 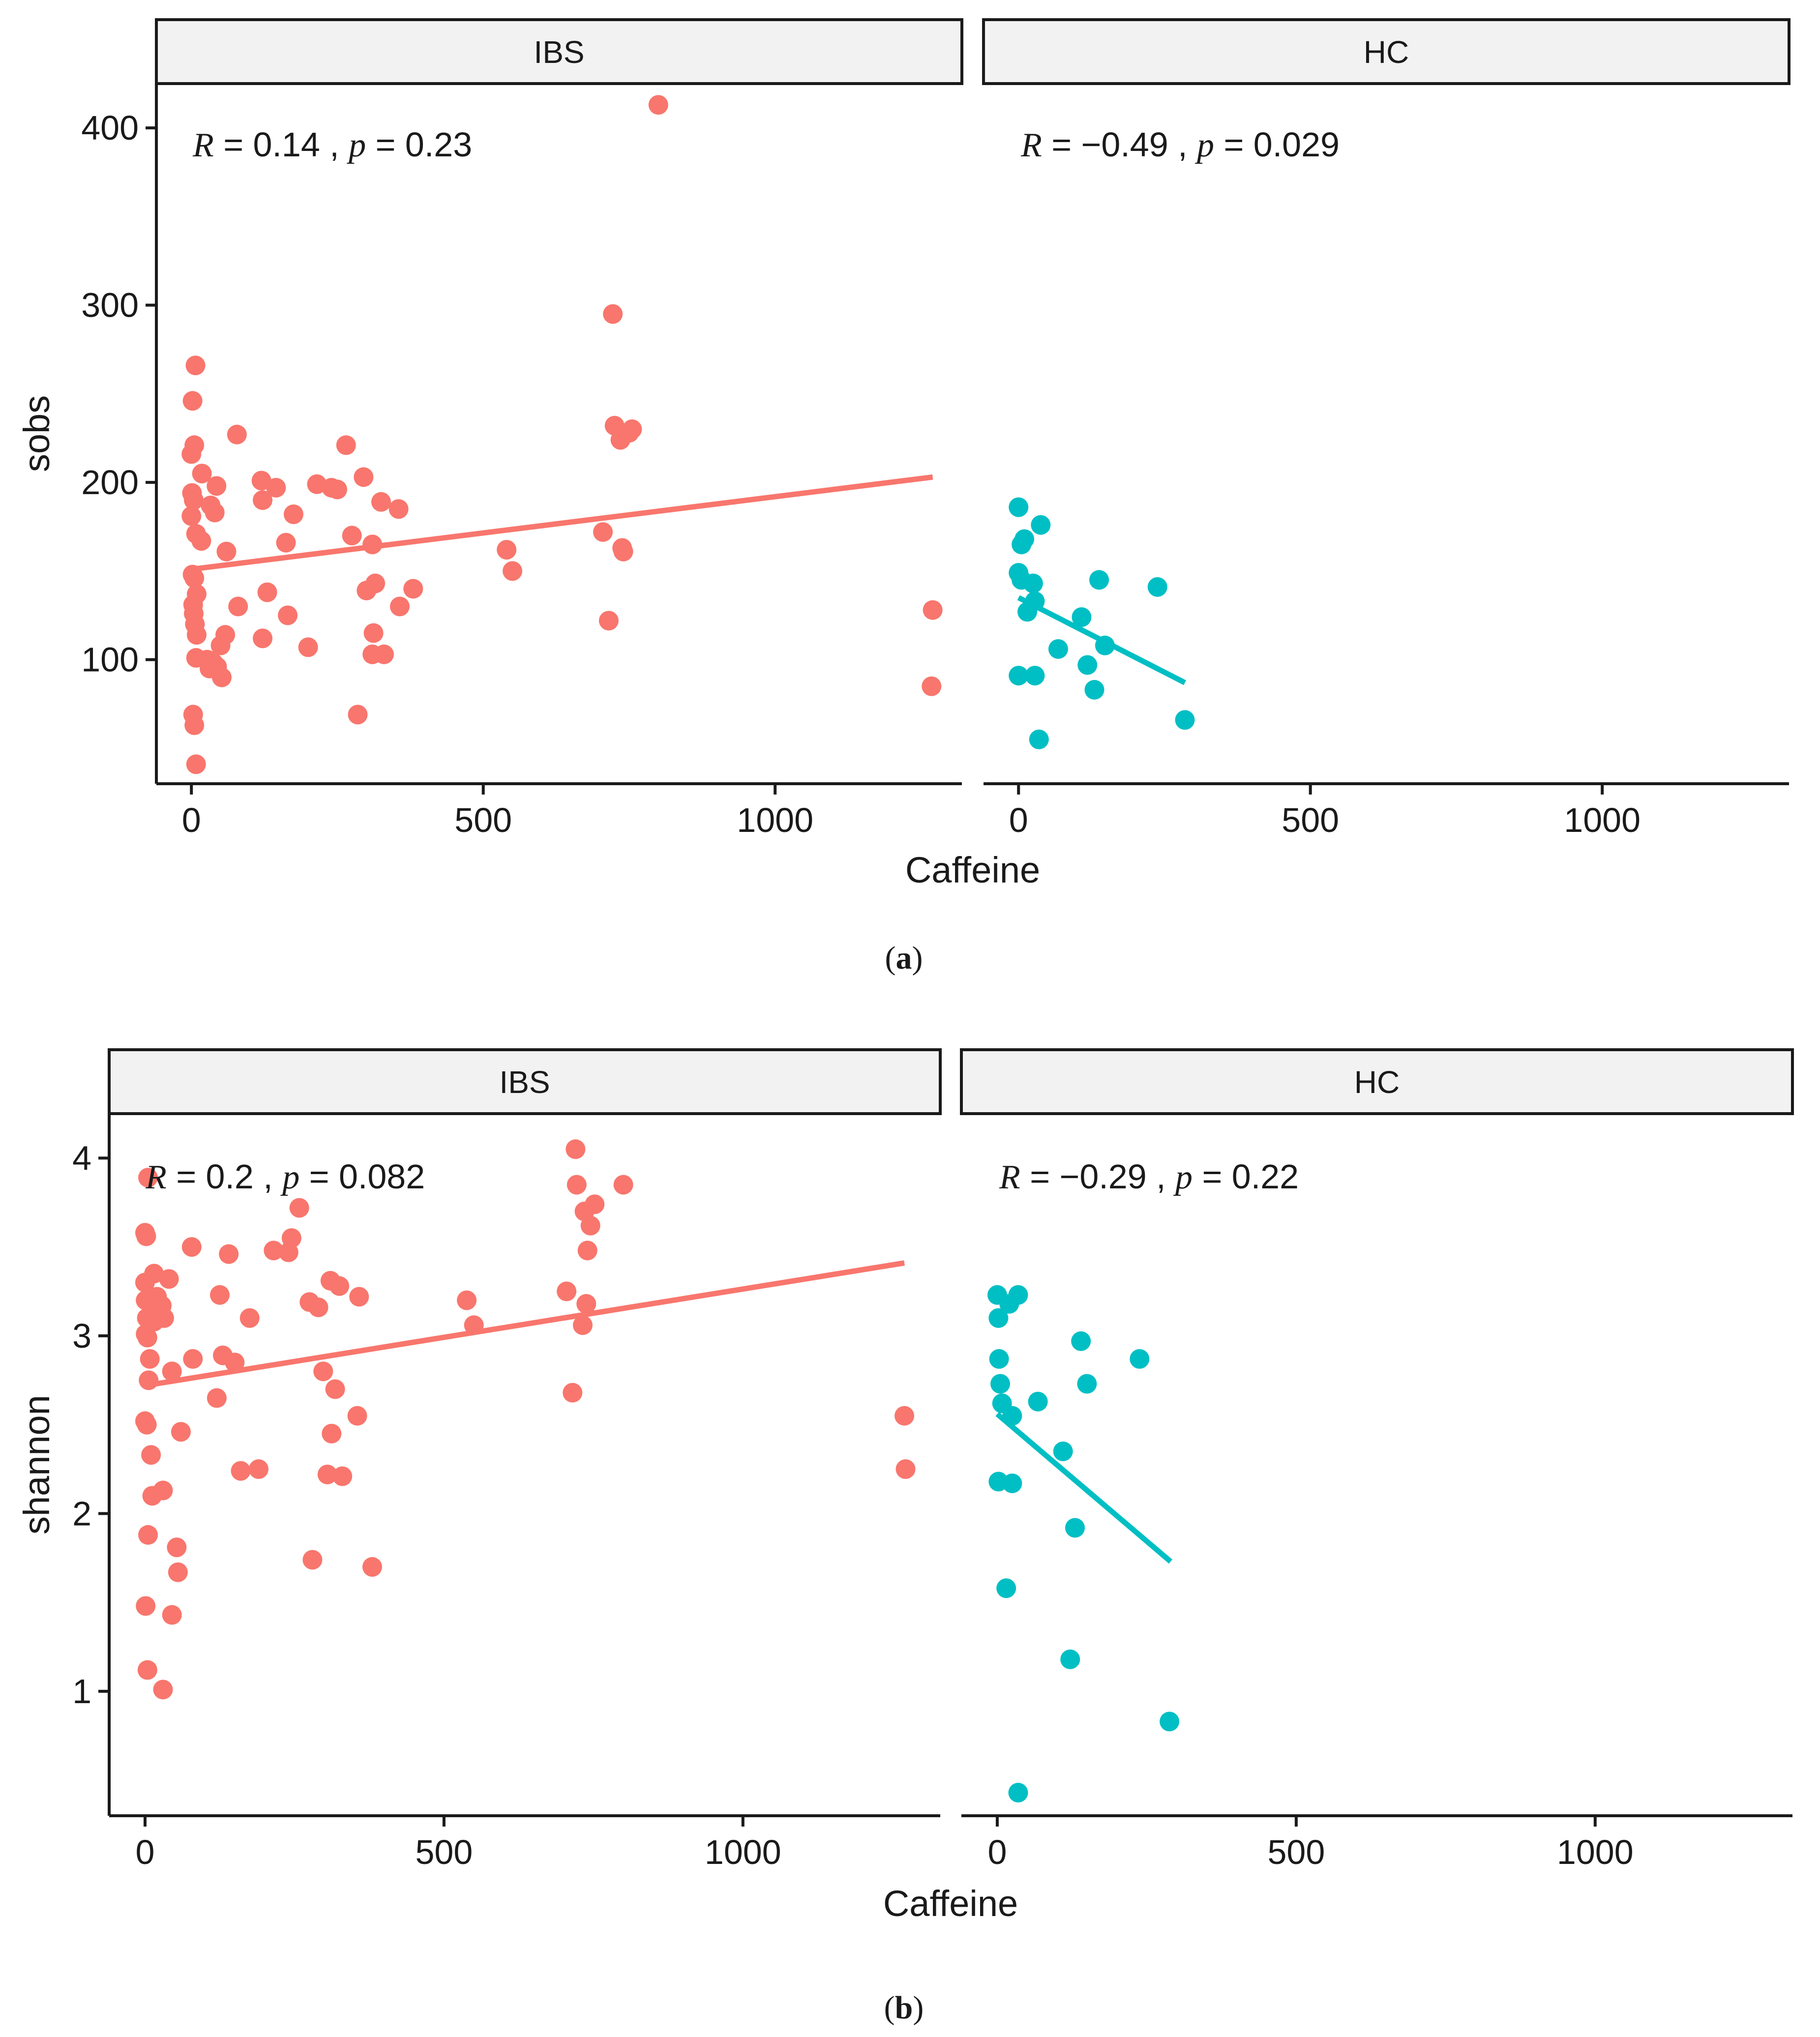 I want to click on y-tick-label: 2, so click(x=81, y=1513).